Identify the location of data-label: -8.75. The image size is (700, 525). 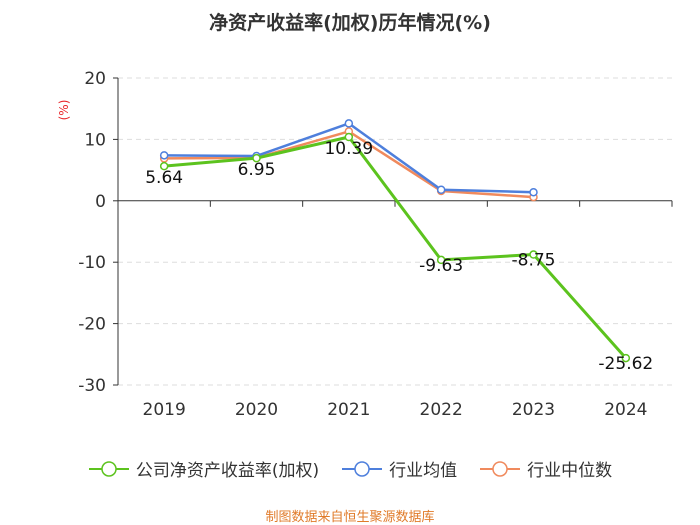
(534, 261).